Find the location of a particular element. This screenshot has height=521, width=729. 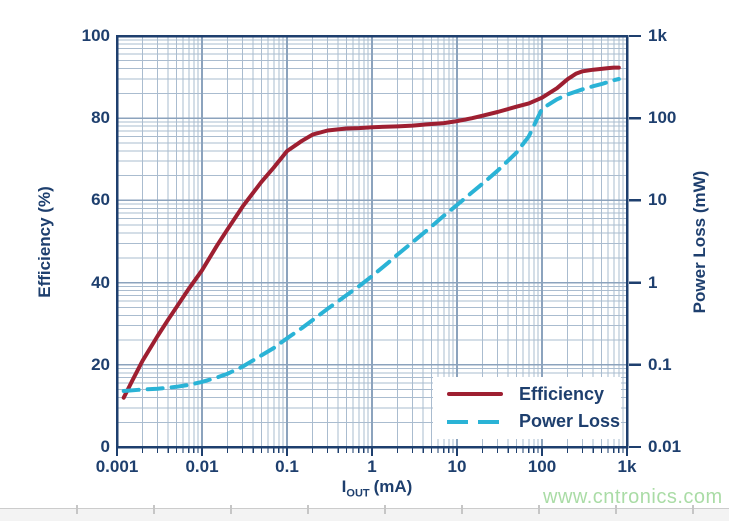

x-axis-title-unit: (mA) is located at coordinates (393, 486).